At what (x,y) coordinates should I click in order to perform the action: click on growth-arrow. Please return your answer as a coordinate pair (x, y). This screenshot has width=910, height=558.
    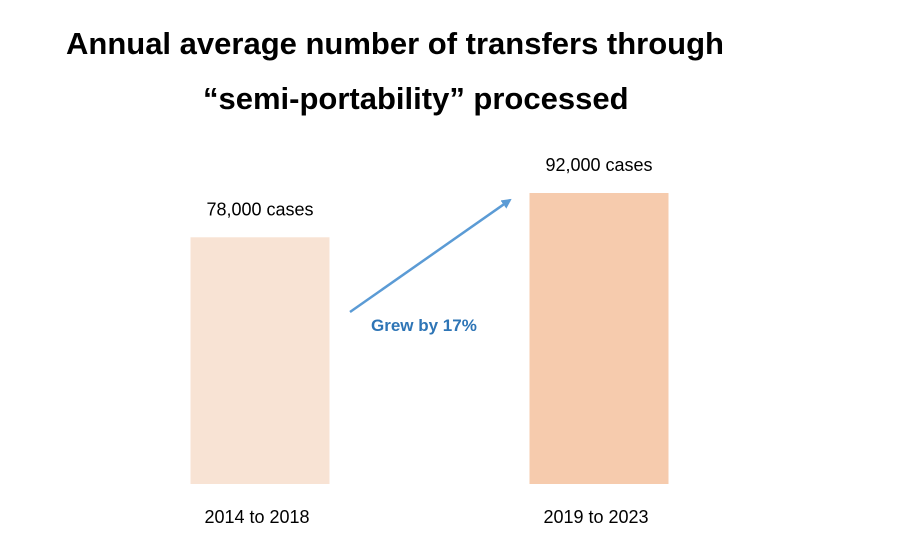
    Looking at the image, I should click on (430, 256).